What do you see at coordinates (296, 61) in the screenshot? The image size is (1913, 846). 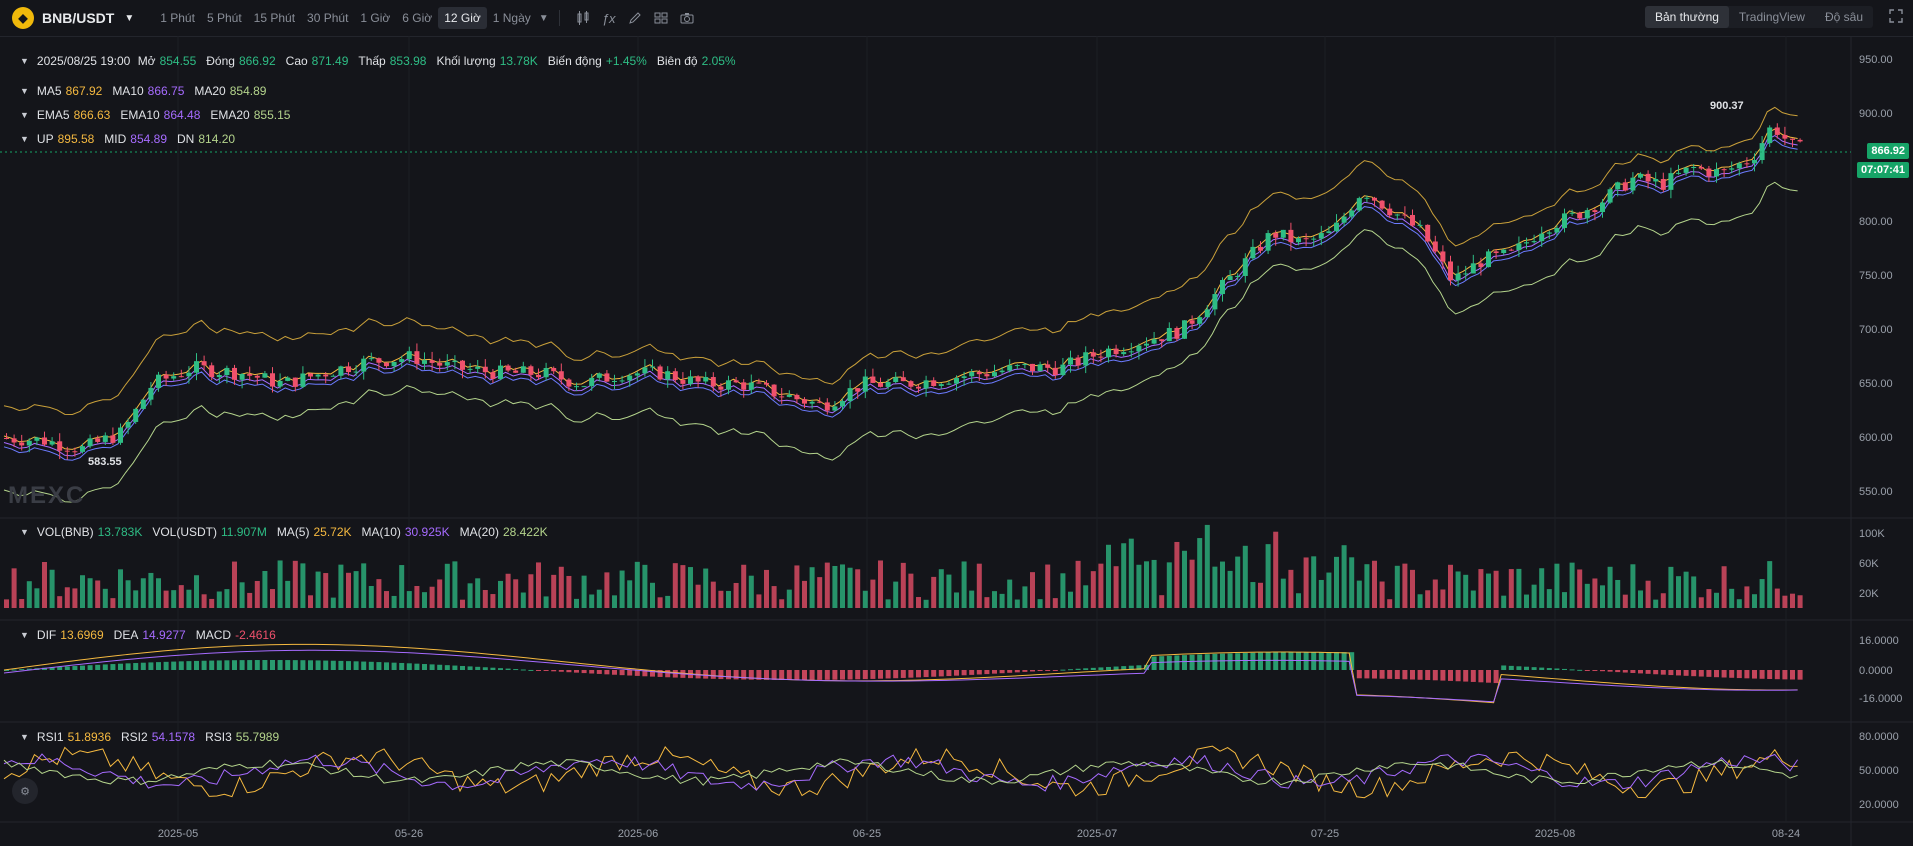 I see `high-label: Cao` at bounding box center [296, 61].